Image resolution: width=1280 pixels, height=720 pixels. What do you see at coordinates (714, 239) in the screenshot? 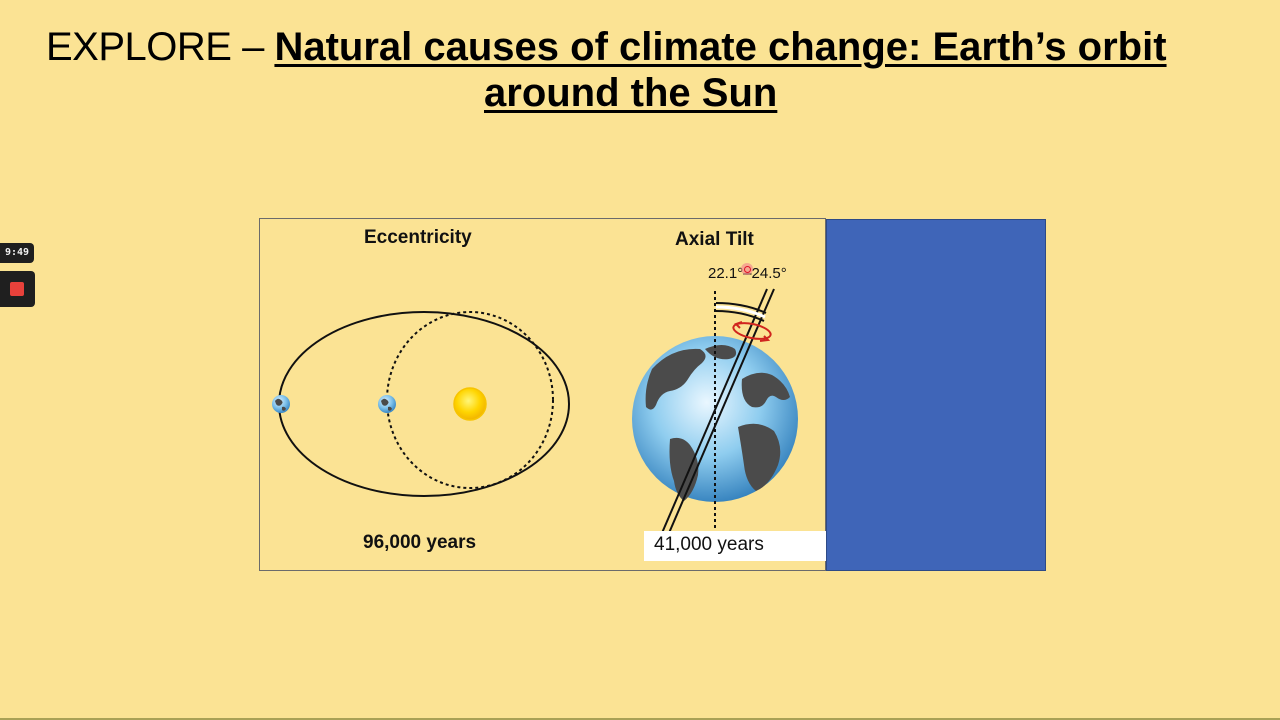
I see `axial-tilt-heading: Axial Tilt` at bounding box center [714, 239].